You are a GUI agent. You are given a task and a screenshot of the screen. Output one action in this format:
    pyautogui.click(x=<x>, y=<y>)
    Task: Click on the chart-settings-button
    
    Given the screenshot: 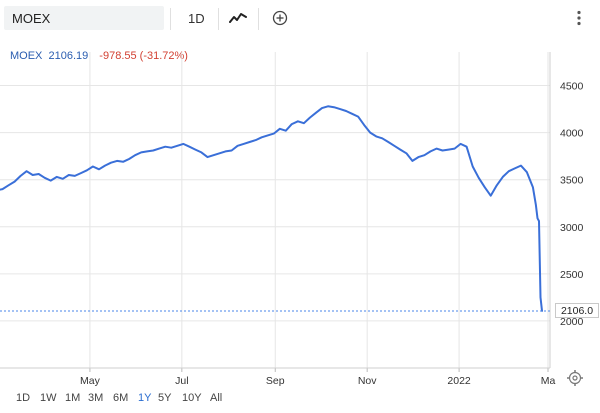 What is the action you would take?
    pyautogui.click(x=575, y=378)
    